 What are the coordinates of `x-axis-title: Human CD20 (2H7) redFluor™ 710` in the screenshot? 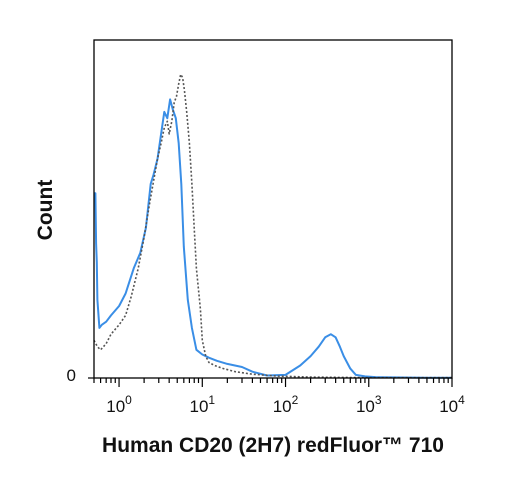 It's located at (273, 445).